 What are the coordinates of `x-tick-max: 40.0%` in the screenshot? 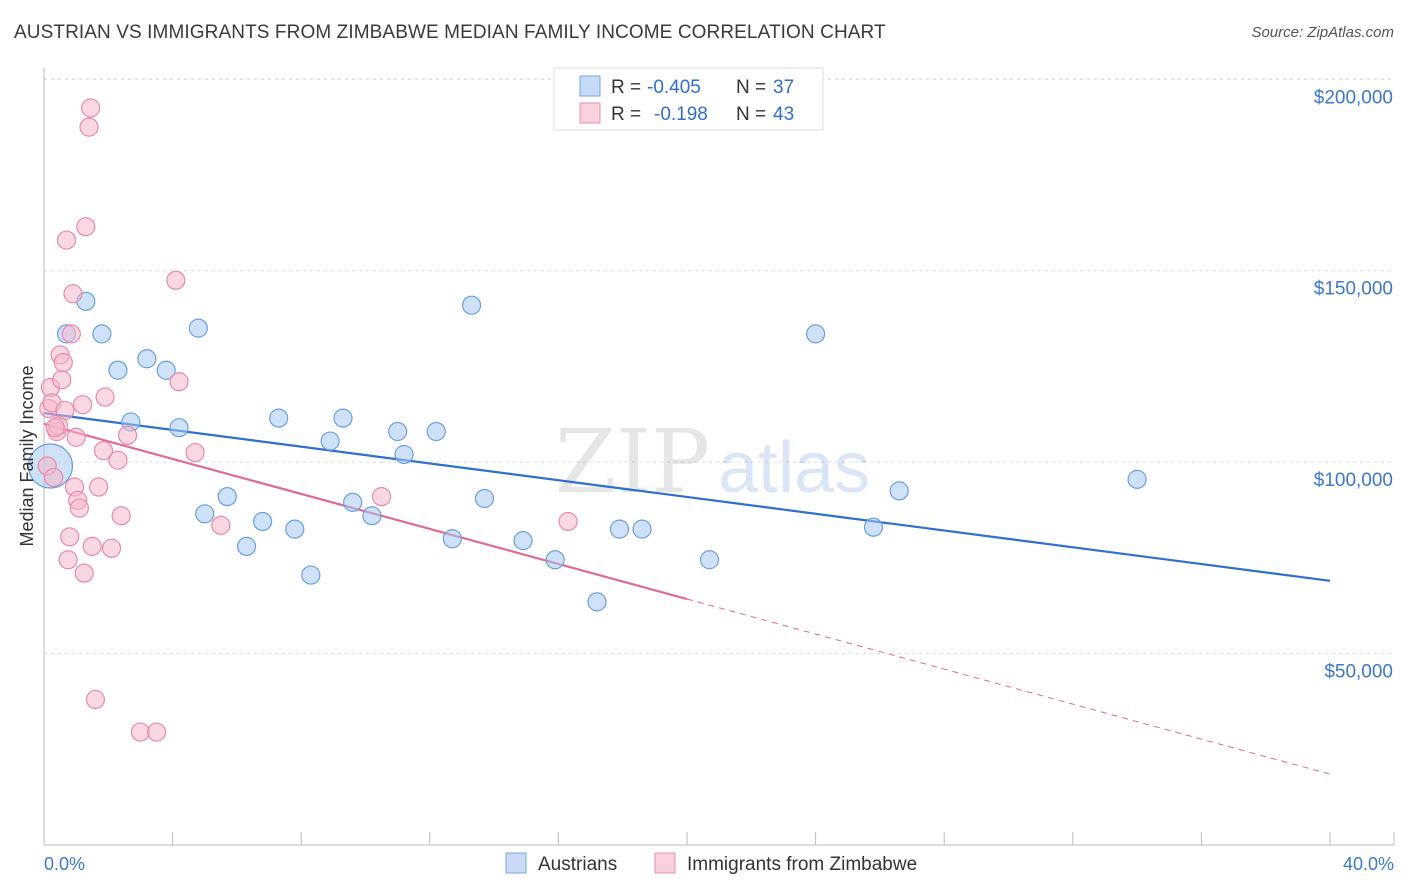 It's located at (1368, 864).